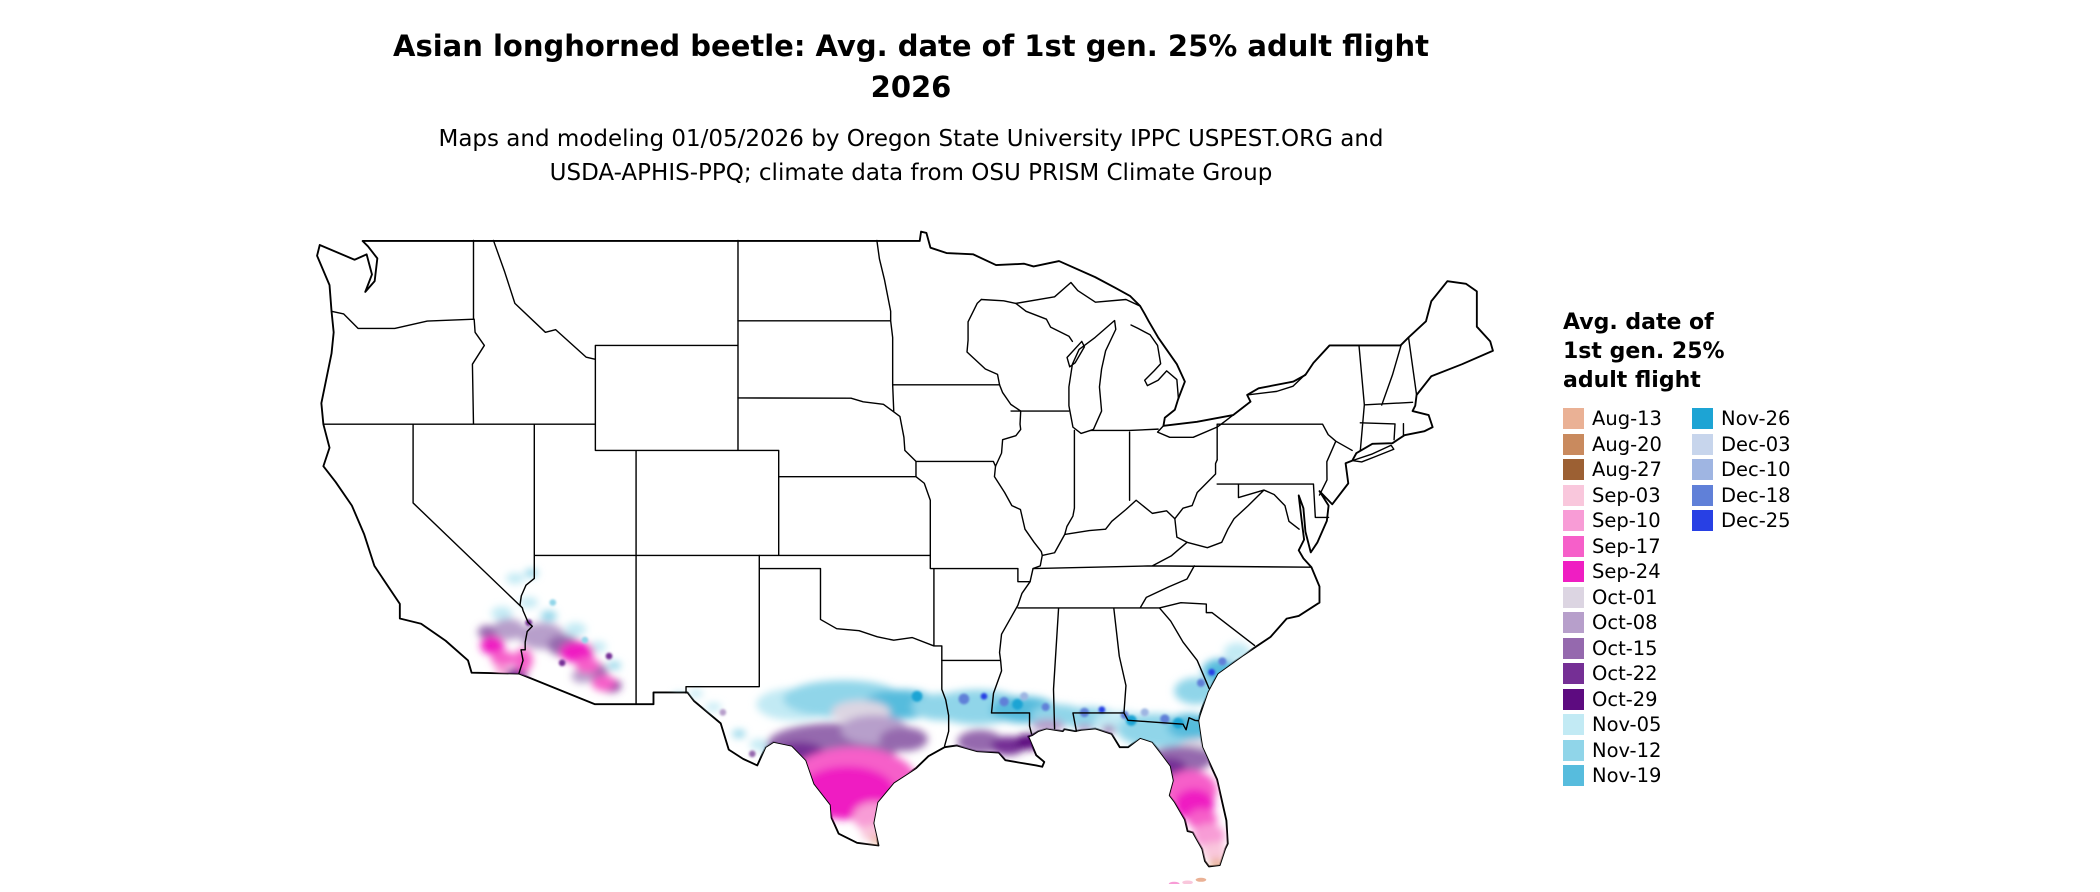  Describe the element at coordinates (1060, 294) in the screenshot. I see `lake-superior-shore` at that location.